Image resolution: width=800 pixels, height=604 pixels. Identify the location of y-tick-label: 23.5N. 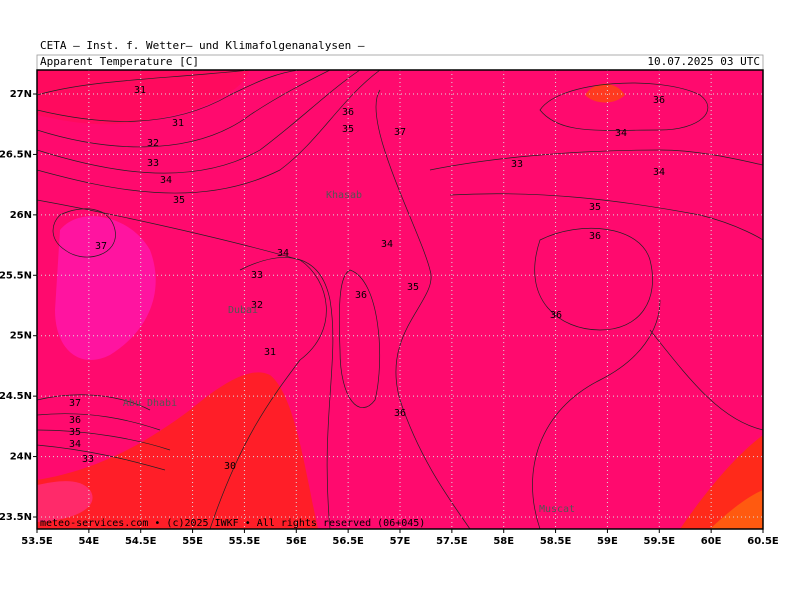
(16, 517).